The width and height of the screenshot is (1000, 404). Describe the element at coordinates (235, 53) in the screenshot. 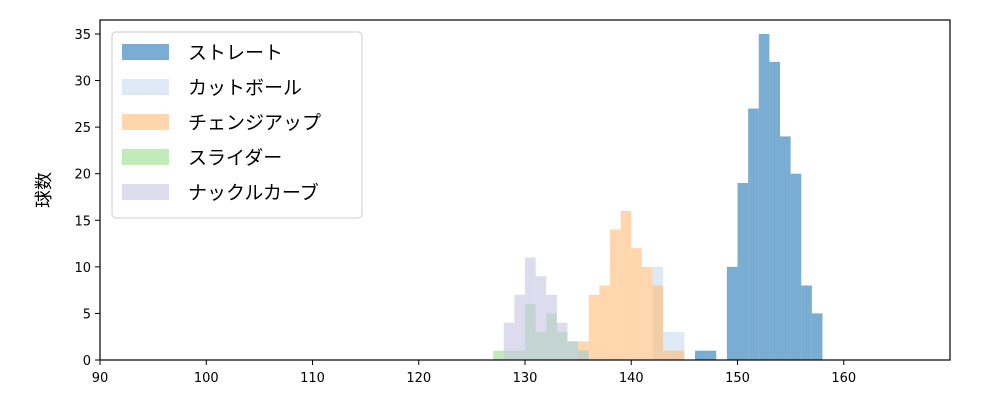

I see `legend-label-0: ストレート` at that location.